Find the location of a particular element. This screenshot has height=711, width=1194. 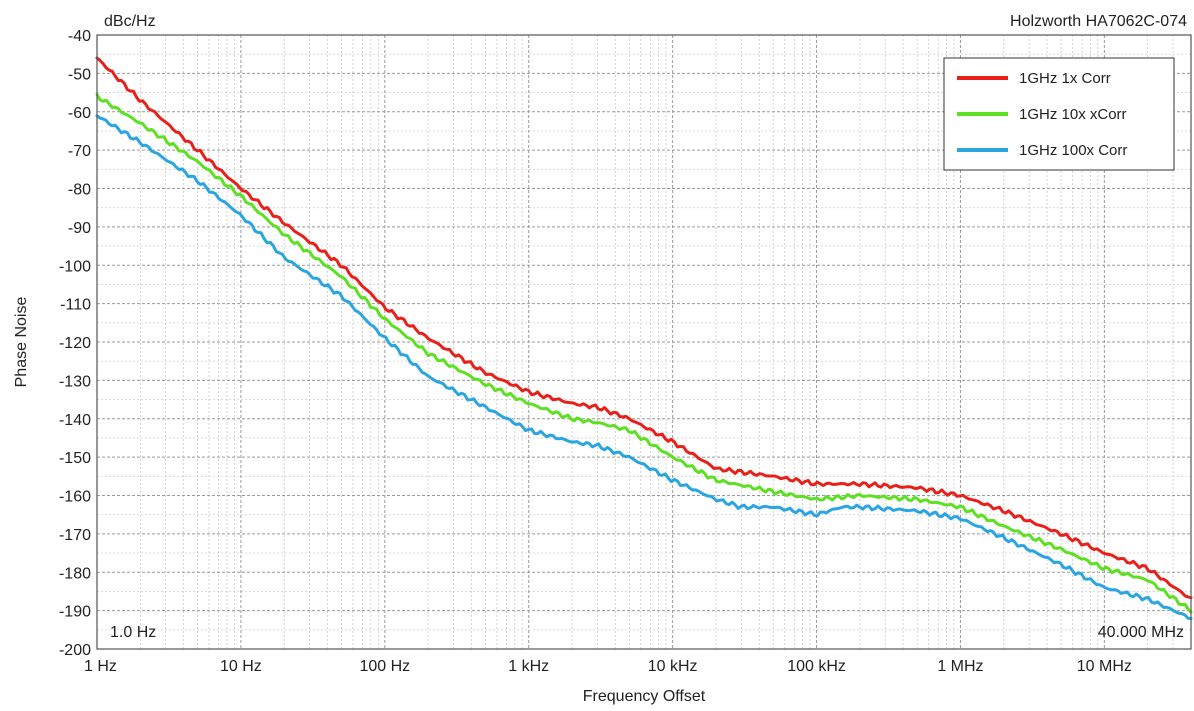

start-frequency-label: 1.0 Hz is located at coordinates (133, 632).